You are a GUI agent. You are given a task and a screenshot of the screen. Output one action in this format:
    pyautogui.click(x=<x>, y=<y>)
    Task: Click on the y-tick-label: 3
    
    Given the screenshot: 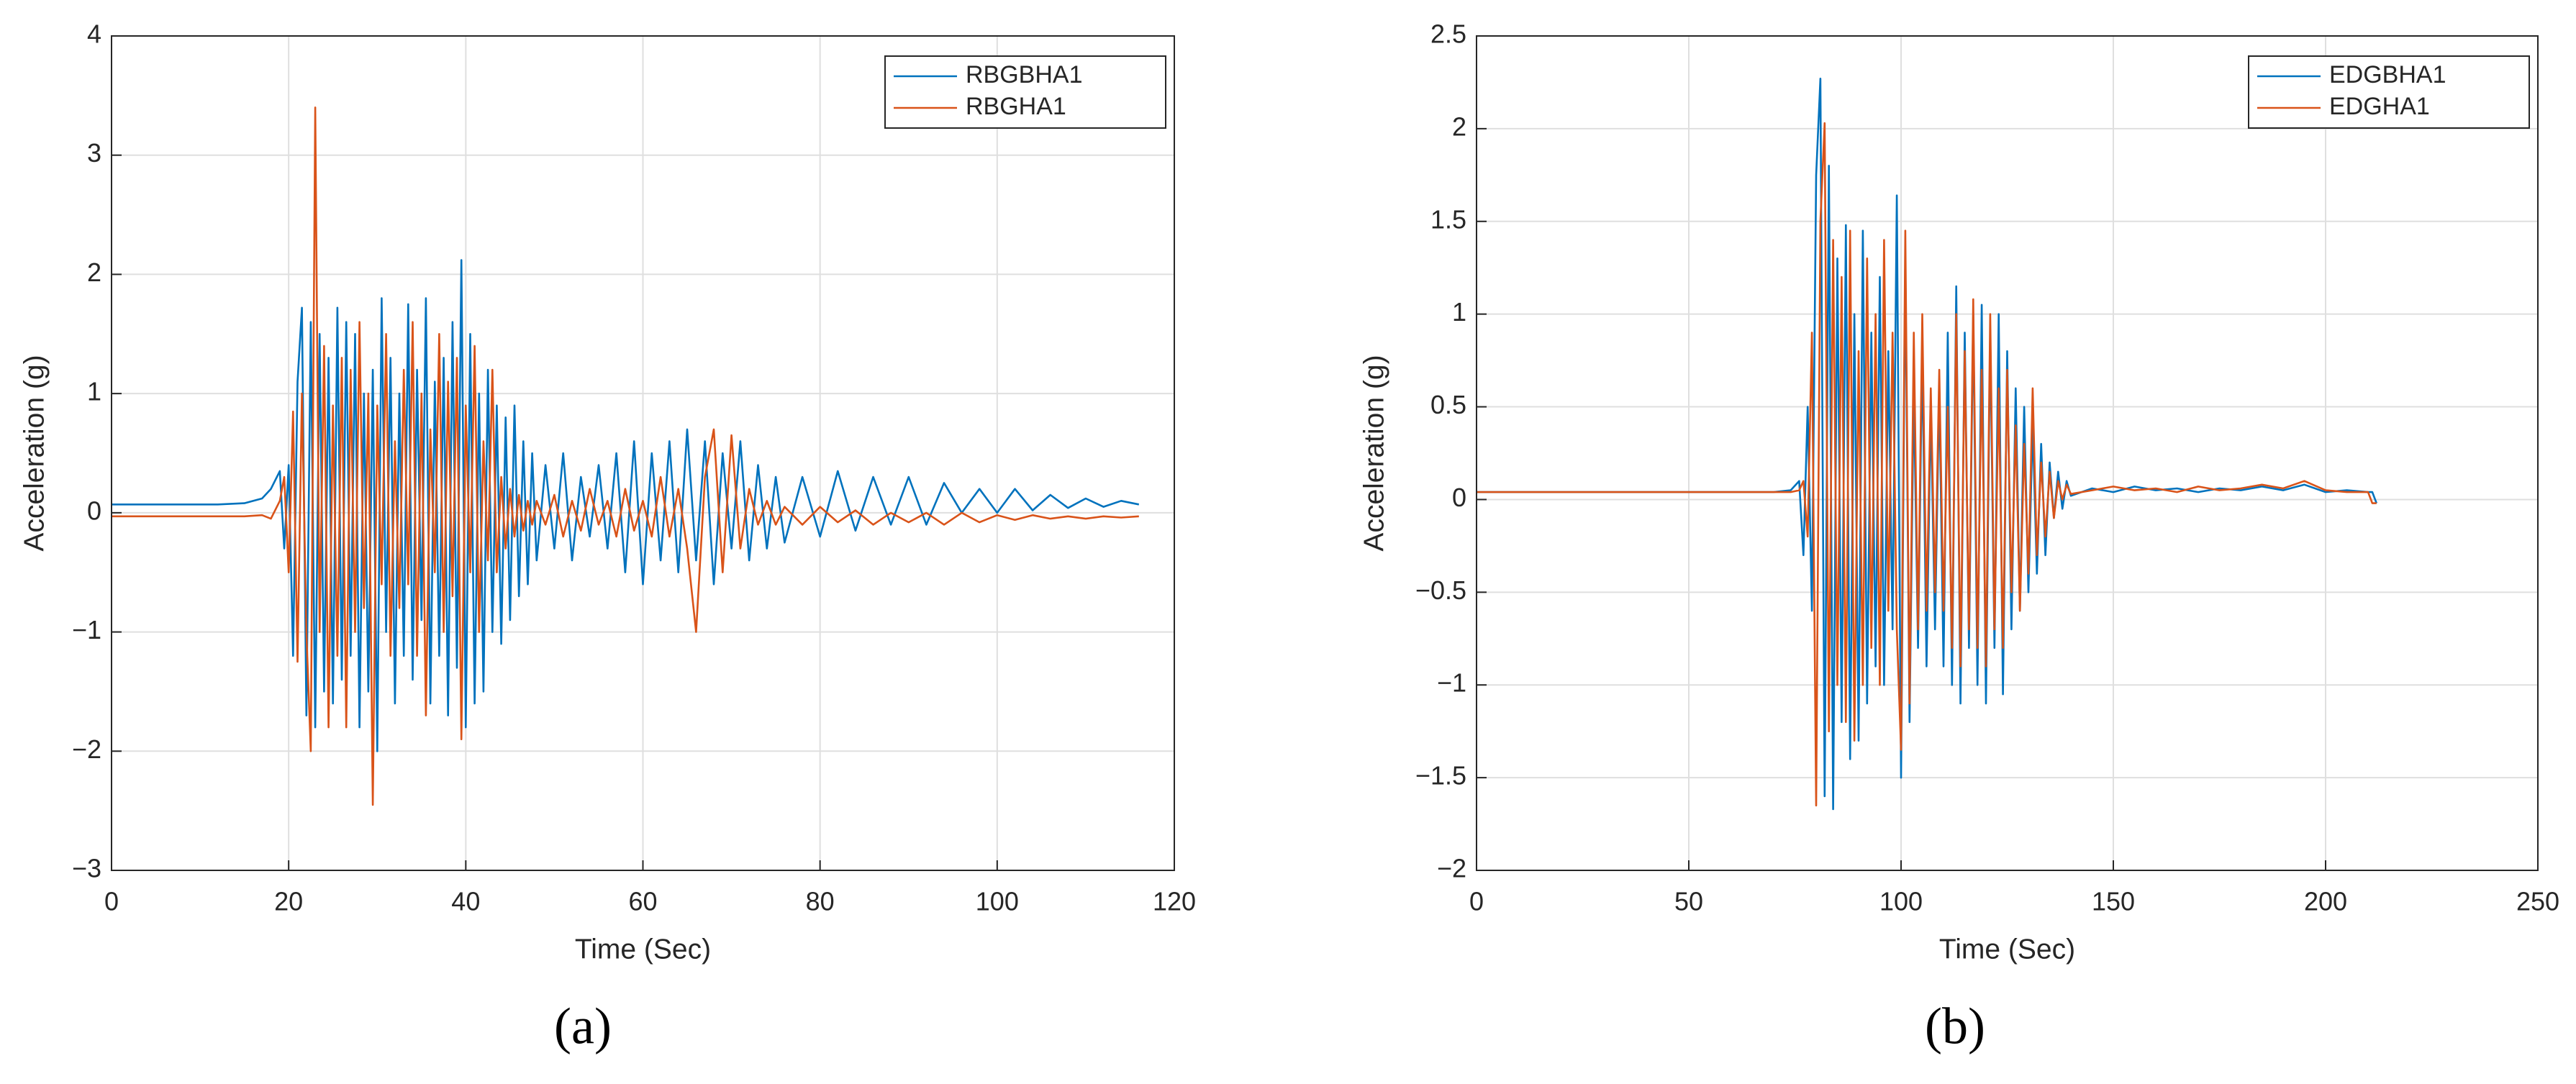 What is the action you would take?
    pyautogui.click(x=94, y=153)
    